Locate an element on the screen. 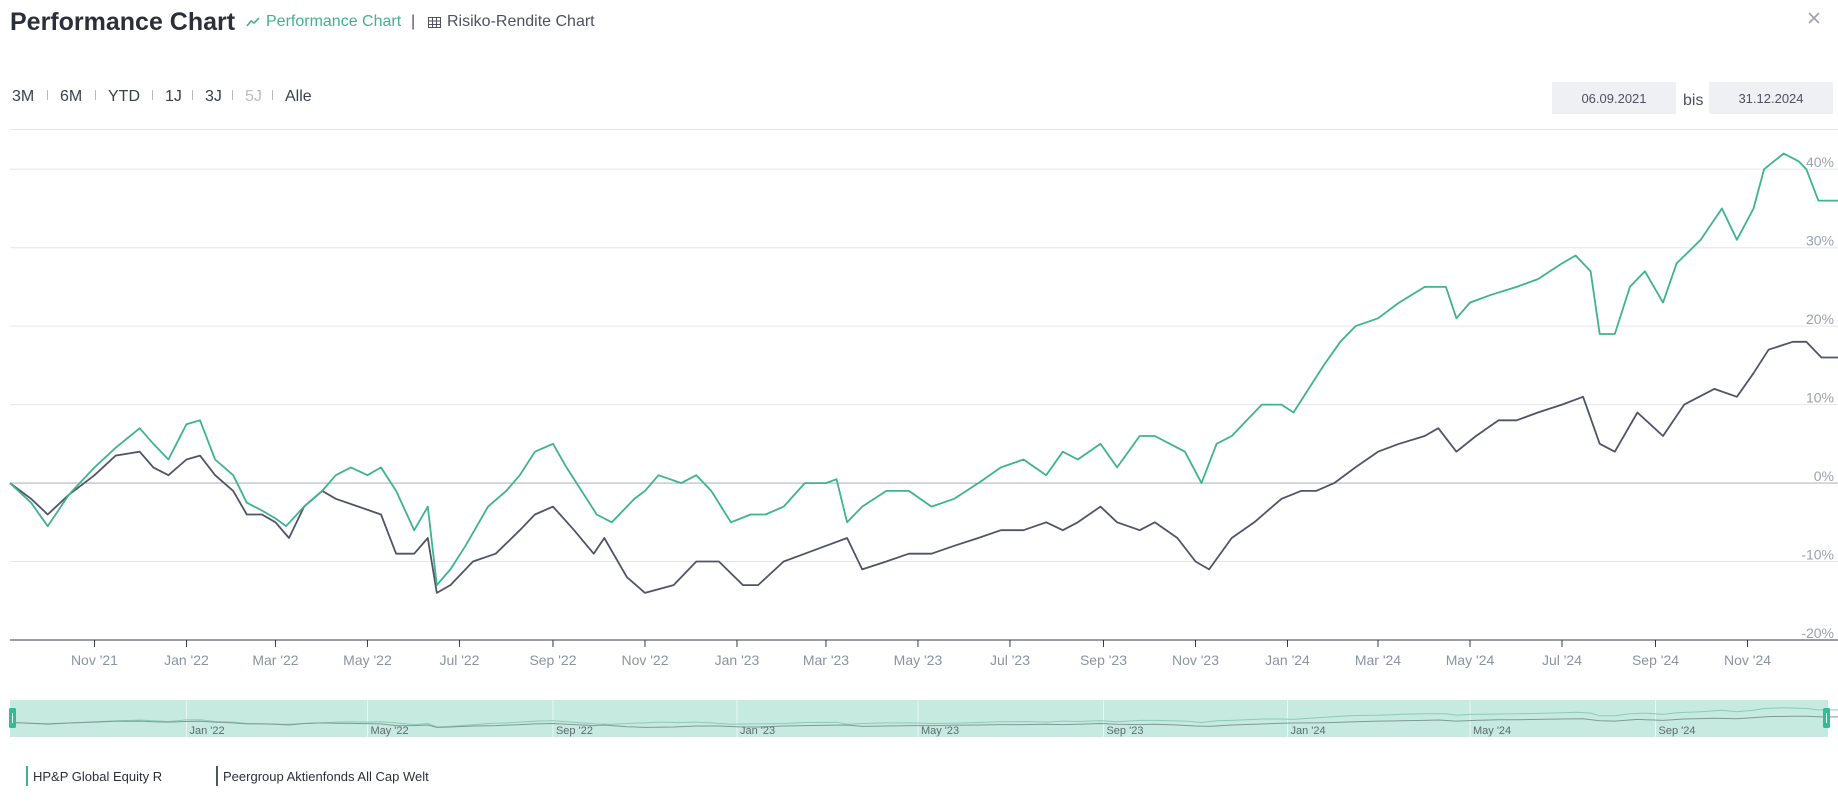  range-button-3m: 3M is located at coordinates (23, 96).